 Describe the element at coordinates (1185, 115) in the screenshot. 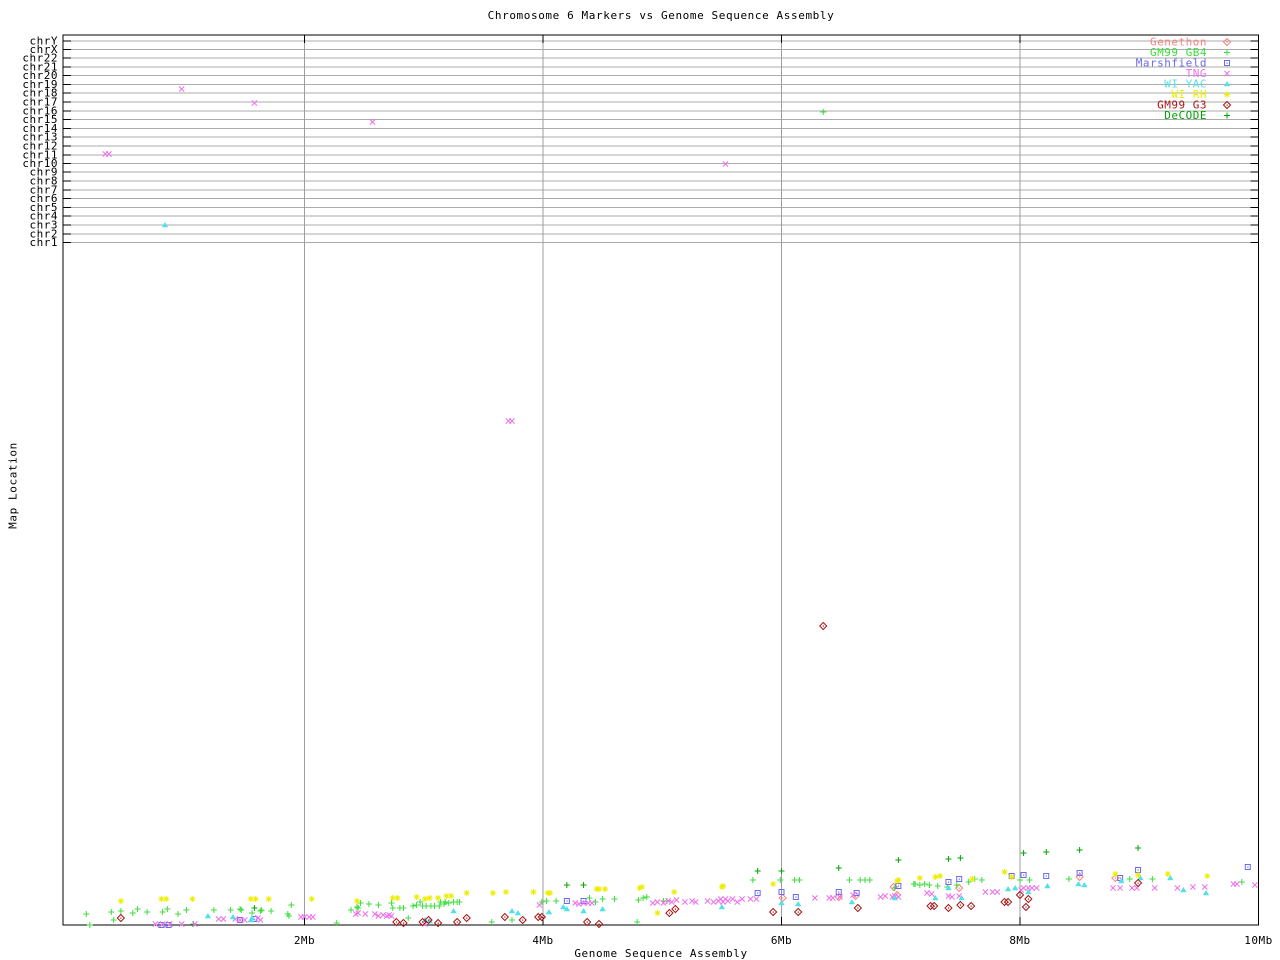

I see `legend-label: DeCODE` at that location.